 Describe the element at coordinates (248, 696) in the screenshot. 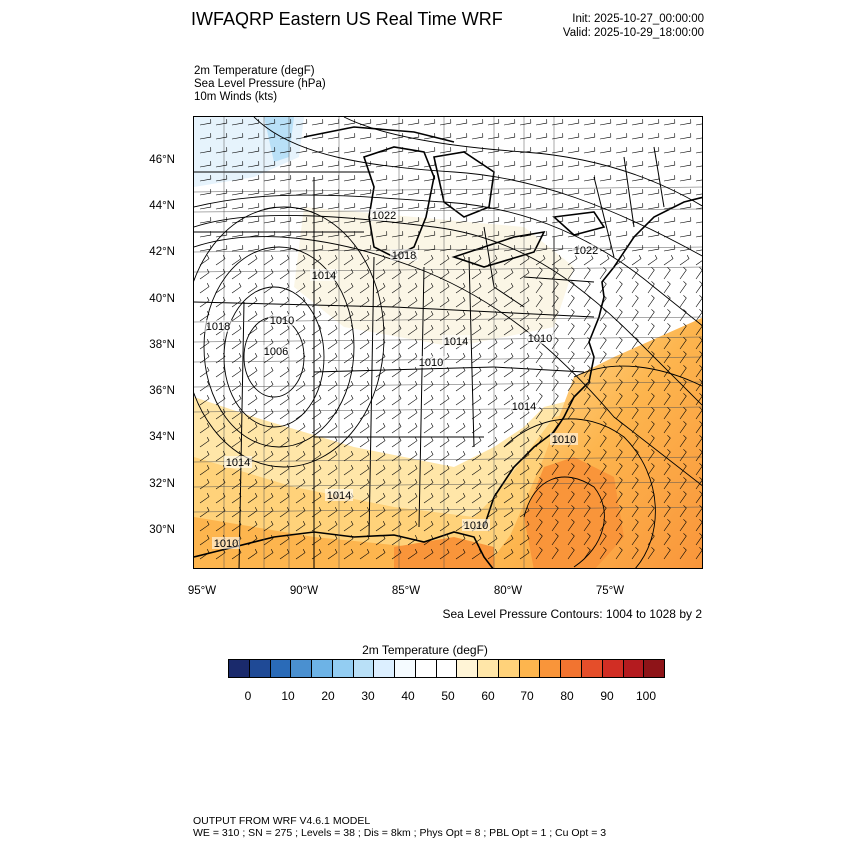

I see `colorbar-label: 0` at that location.